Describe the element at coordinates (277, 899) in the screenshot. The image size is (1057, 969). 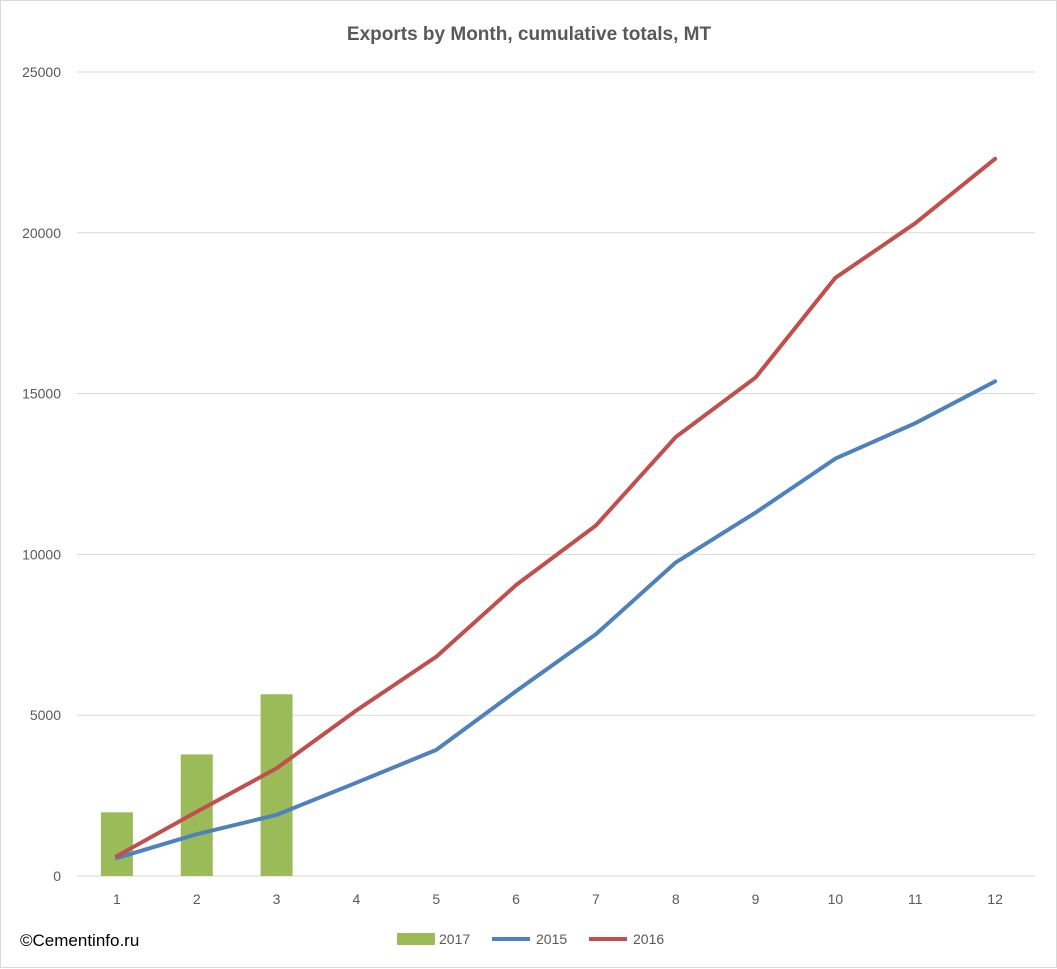
I see `x-tick-label: 3` at that location.